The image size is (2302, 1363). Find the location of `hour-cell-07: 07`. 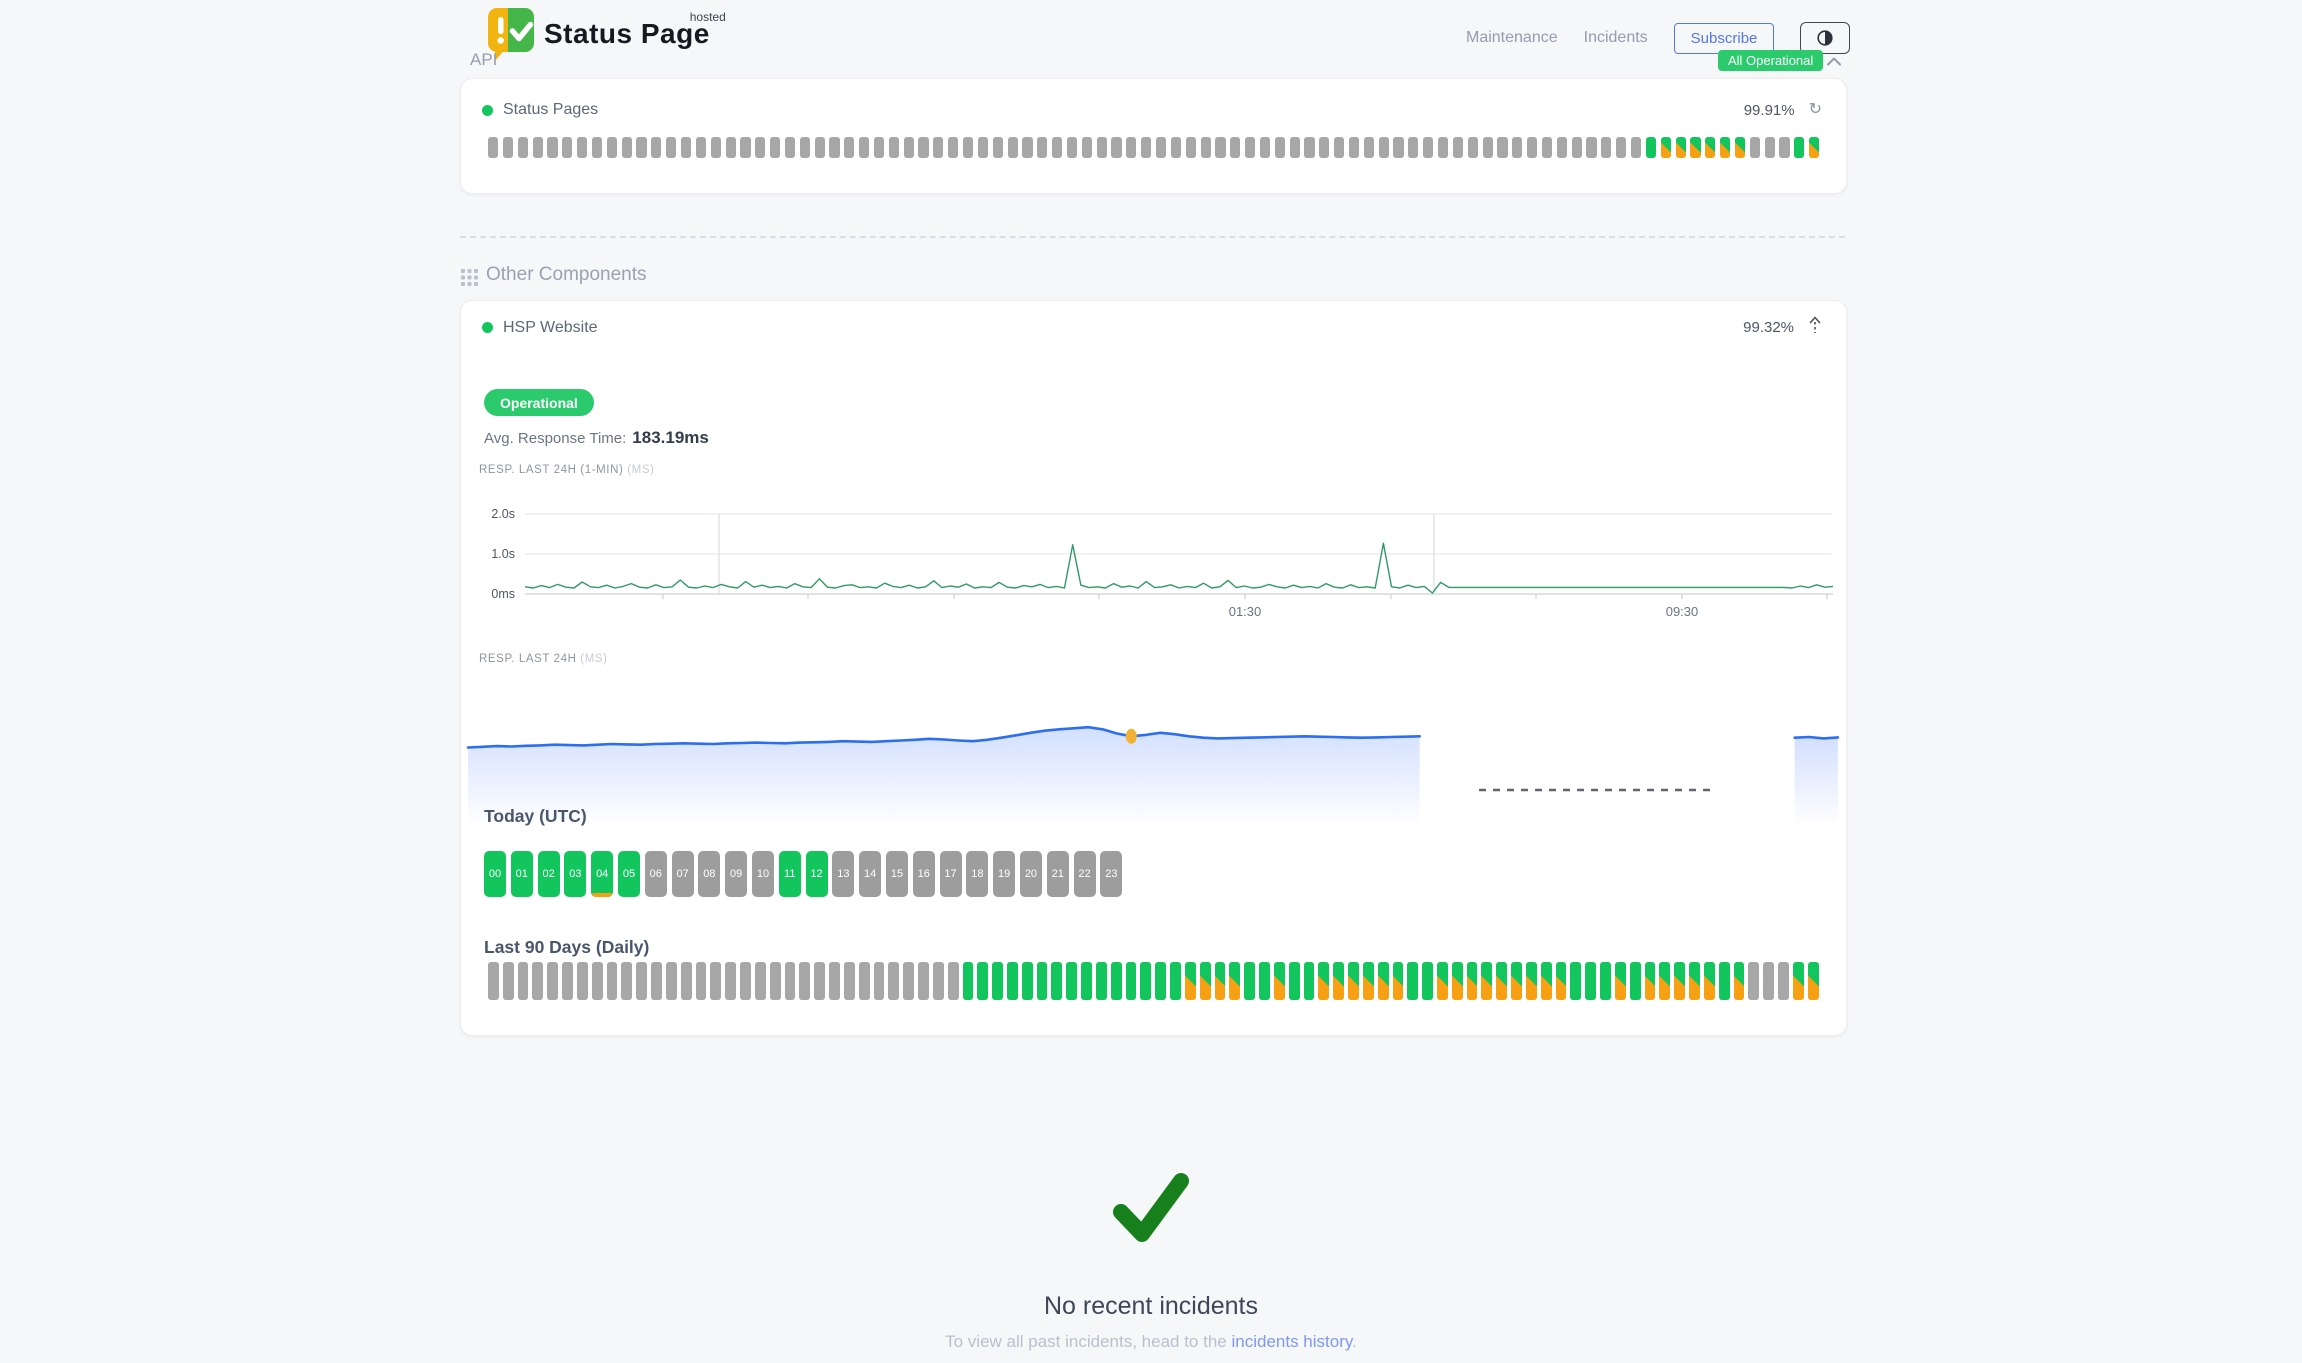

hour-cell-07: 07 is located at coordinates (682, 874).